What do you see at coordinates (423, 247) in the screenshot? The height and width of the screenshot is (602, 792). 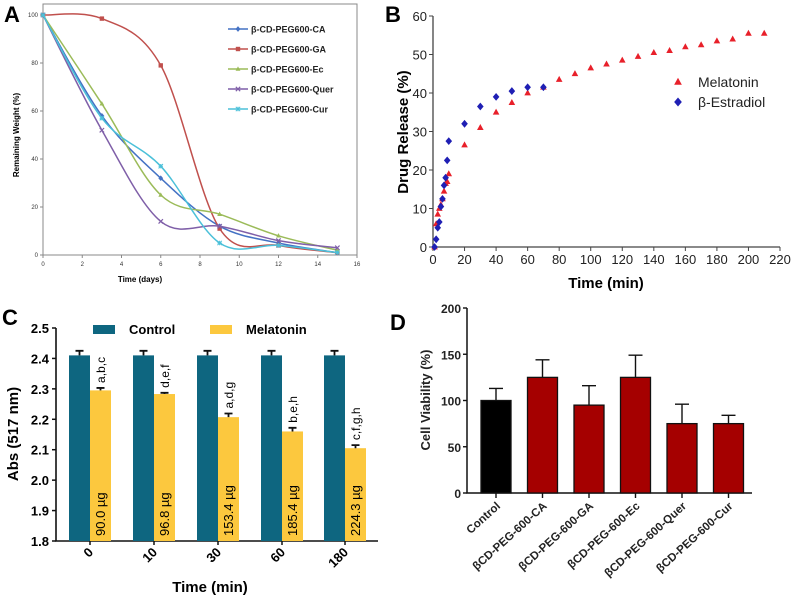 I see `y-tick-label: 0` at bounding box center [423, 247].